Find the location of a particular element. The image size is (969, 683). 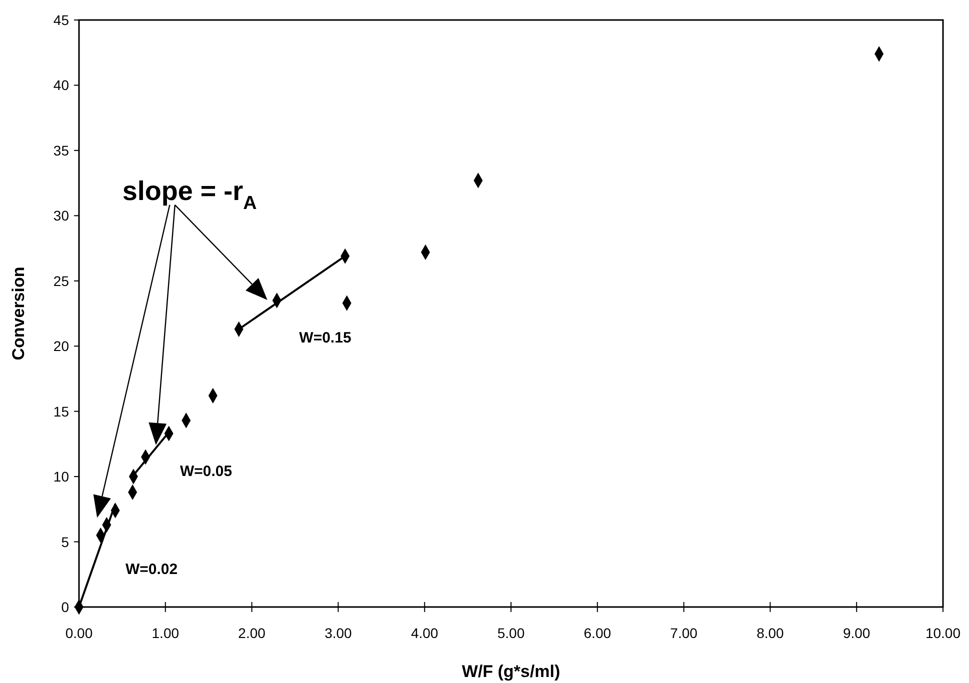

x-tick-label: 2.00 is located at coordinates (252, 633).